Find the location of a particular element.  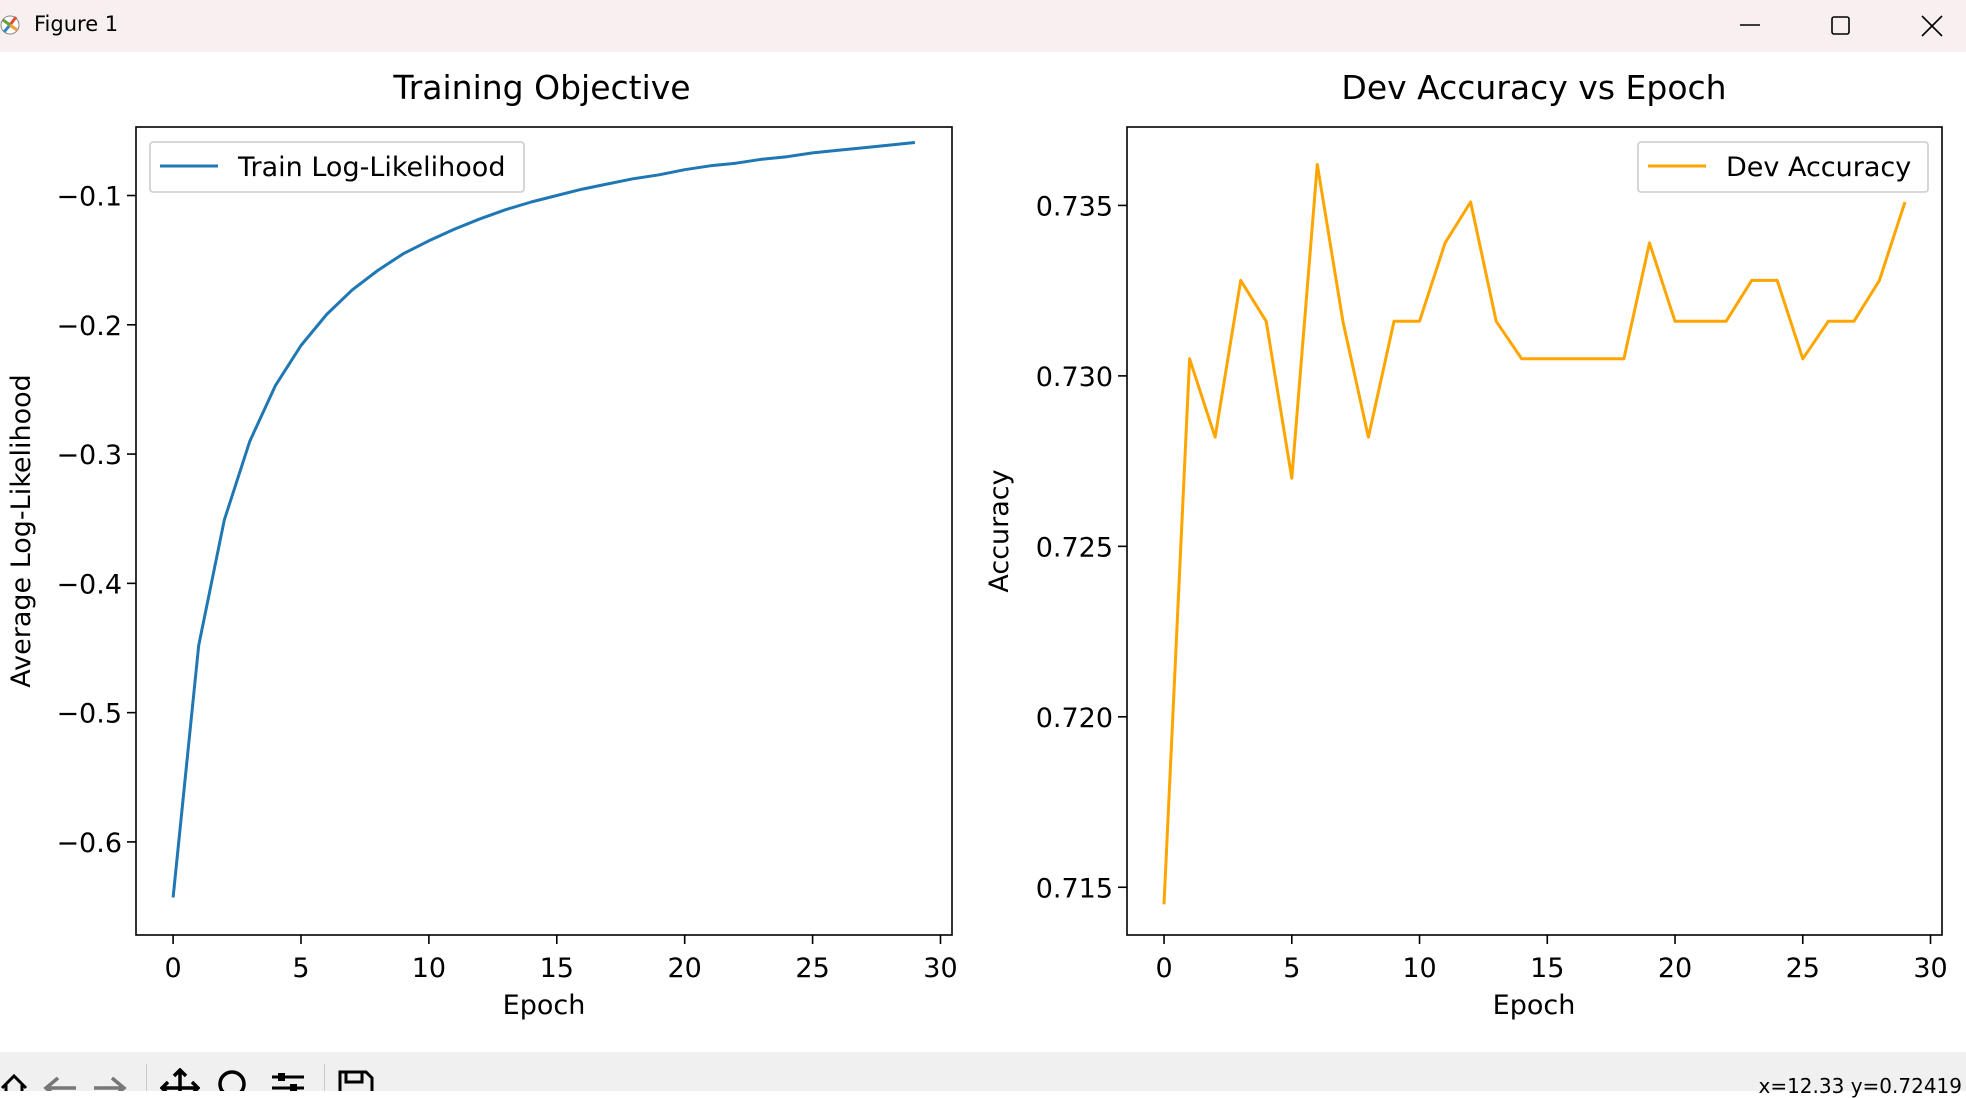

configure-subplots-button is located at coordinates (288, 1079).